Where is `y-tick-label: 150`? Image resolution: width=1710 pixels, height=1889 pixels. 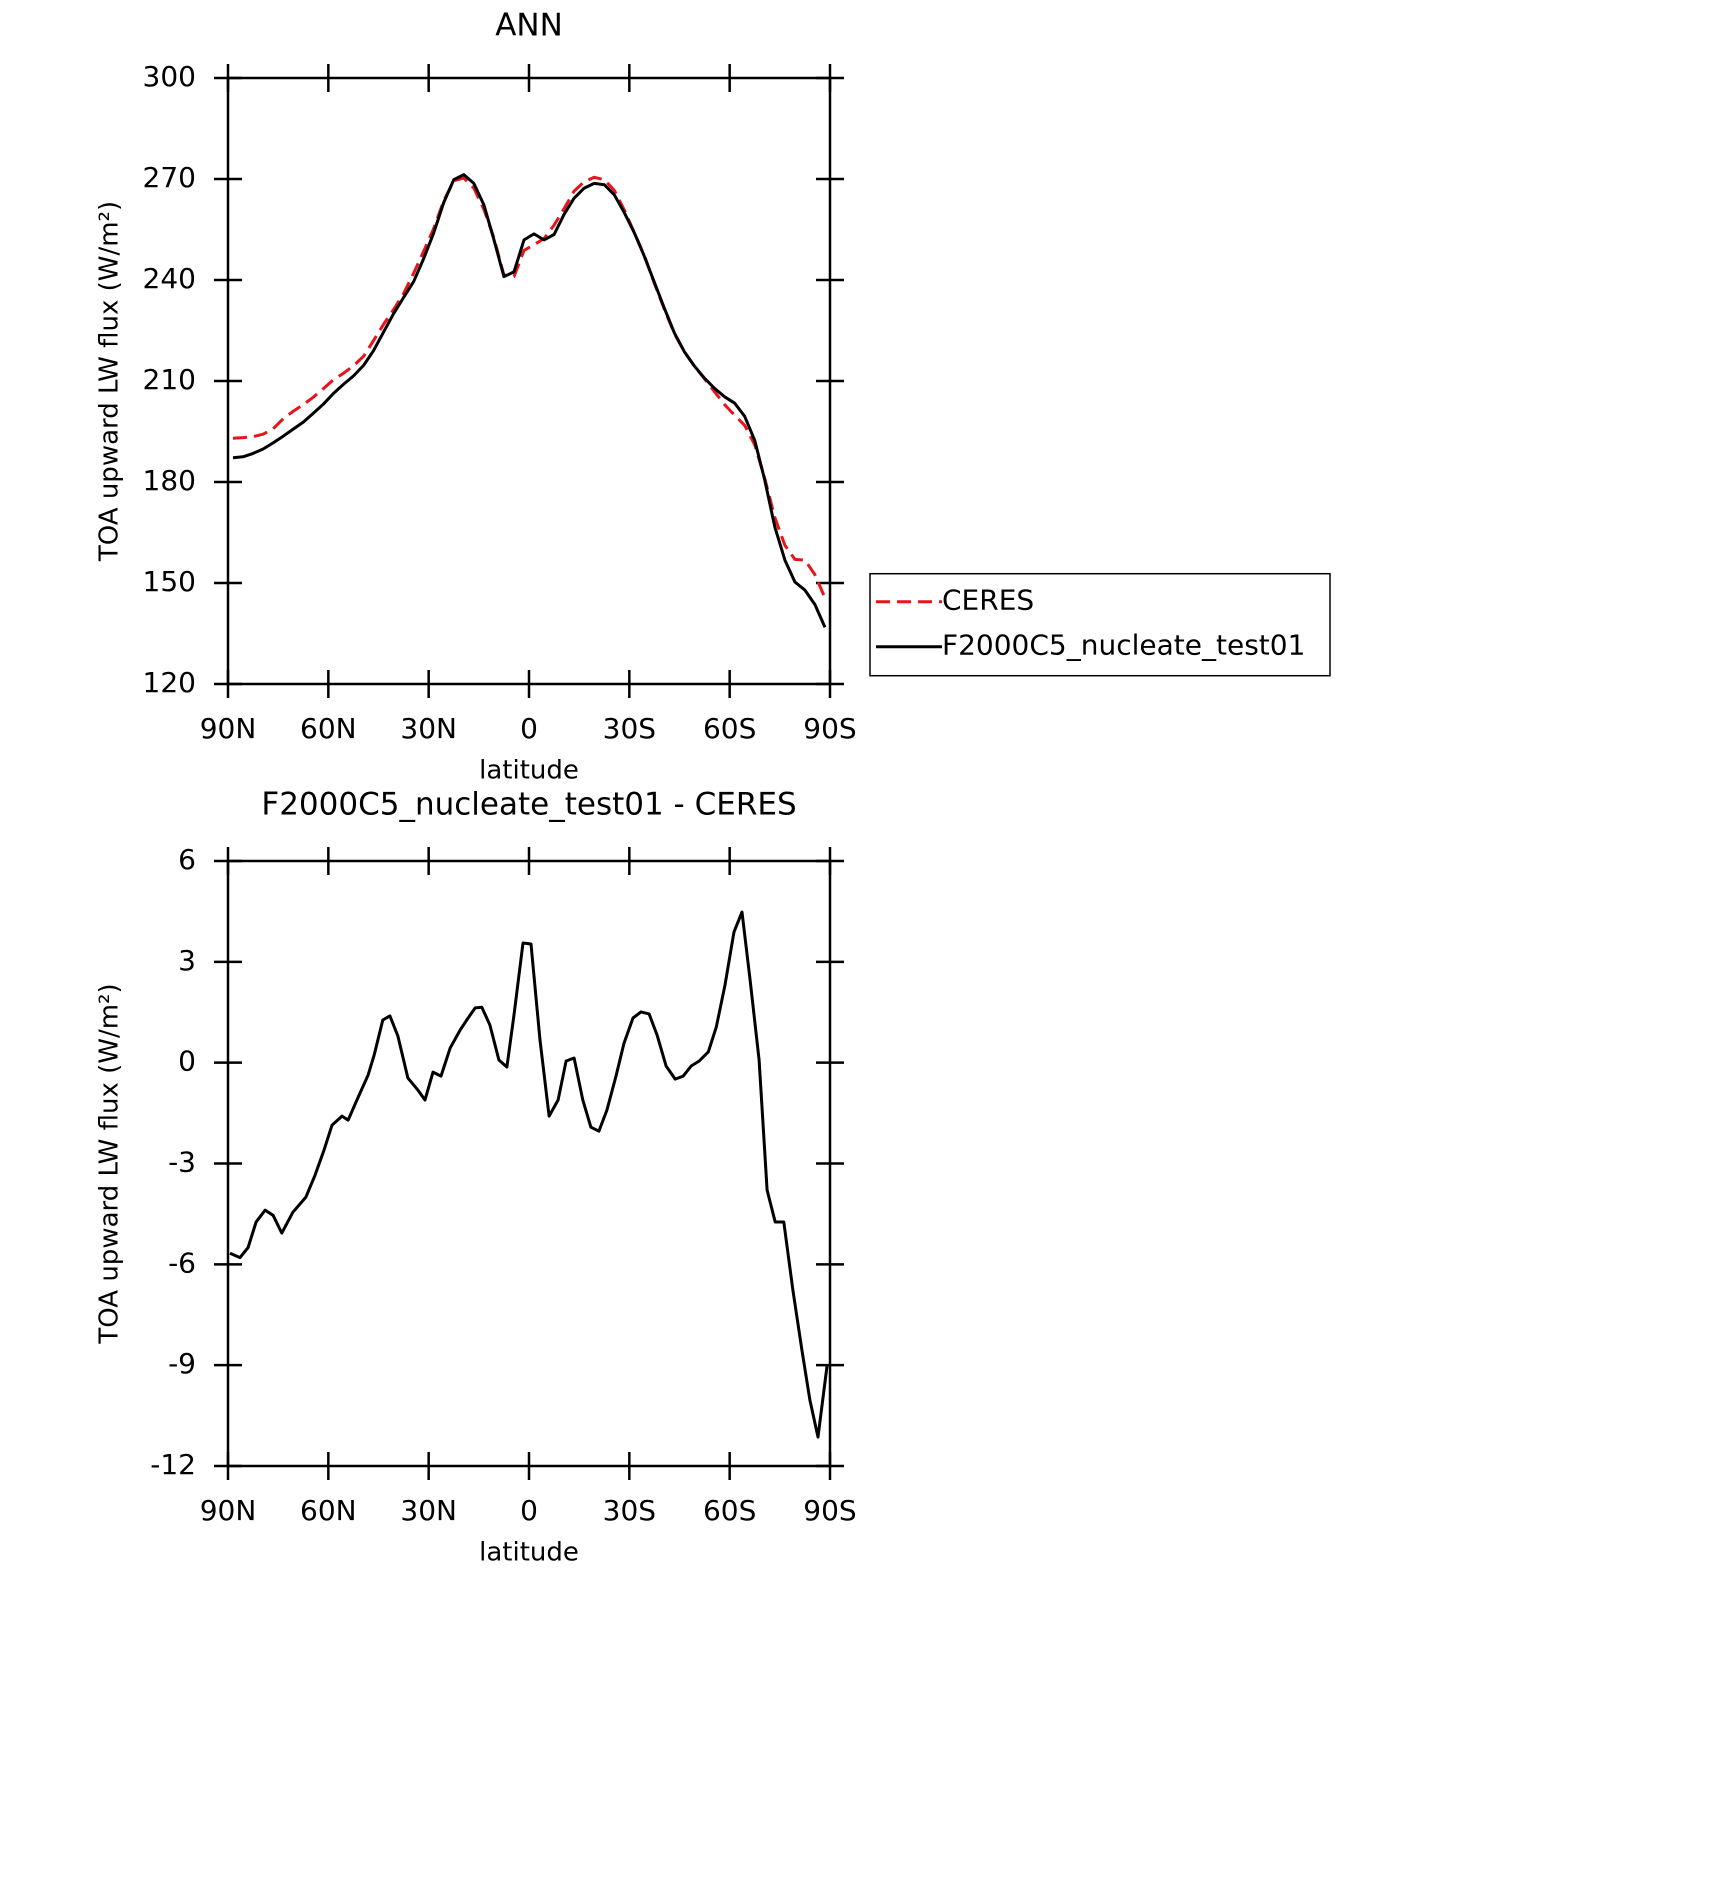 y-tick-label: 150 is located at coordinates (169, 581).